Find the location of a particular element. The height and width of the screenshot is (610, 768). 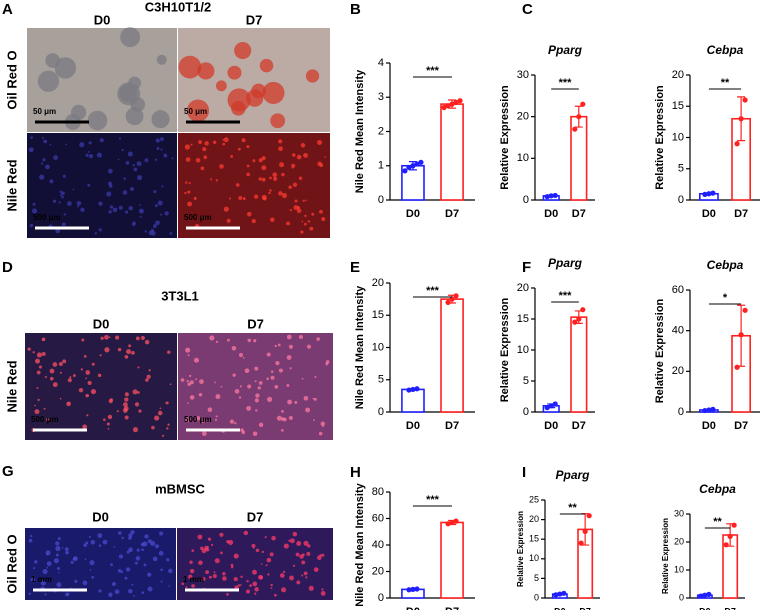

scale-bar-label: 500 μm is located at coordinates (47, 217).